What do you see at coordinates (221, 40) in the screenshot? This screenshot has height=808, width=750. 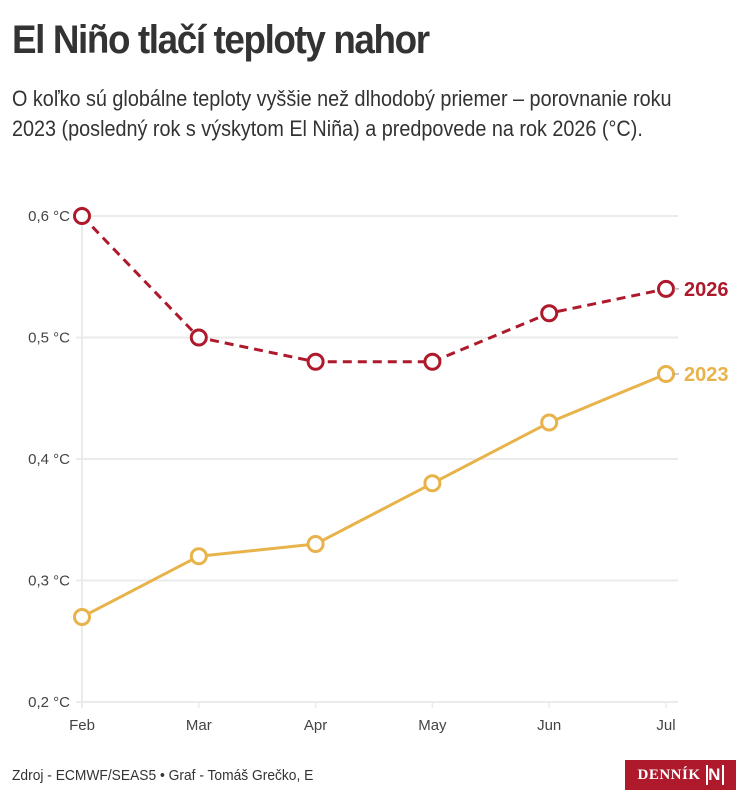 I see `chart-title: El Niño tlačí teploty nahor` at bounding box center [221, 40].